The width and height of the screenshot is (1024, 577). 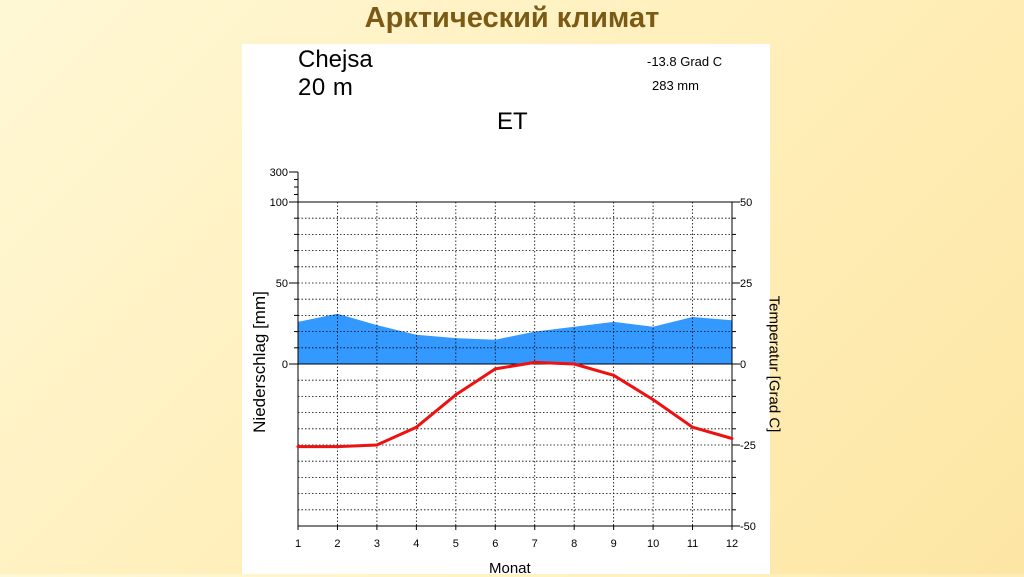 I want to click on precipitation-area, so click(x=515, y=338).